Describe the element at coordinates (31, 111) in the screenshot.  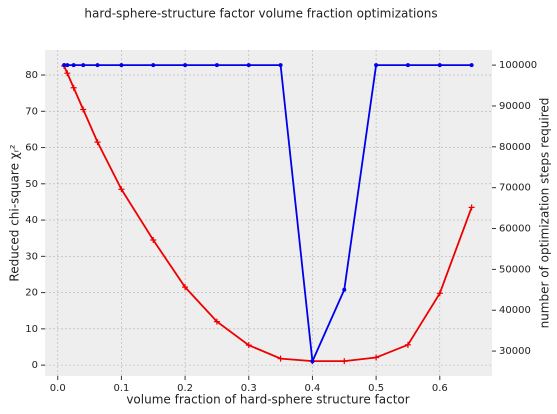
I see `y-tick-label: 70` at that location.